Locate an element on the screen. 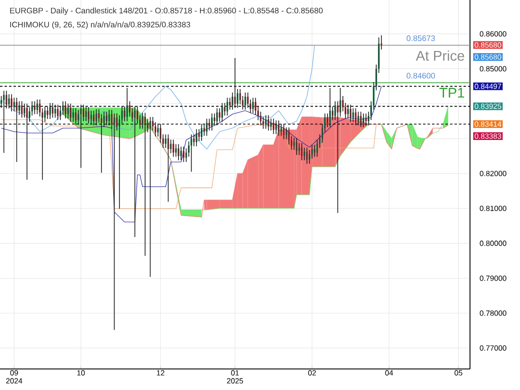 The image size is (520, 390). annotation: 0.84600 is located at coordinates (420, 75).